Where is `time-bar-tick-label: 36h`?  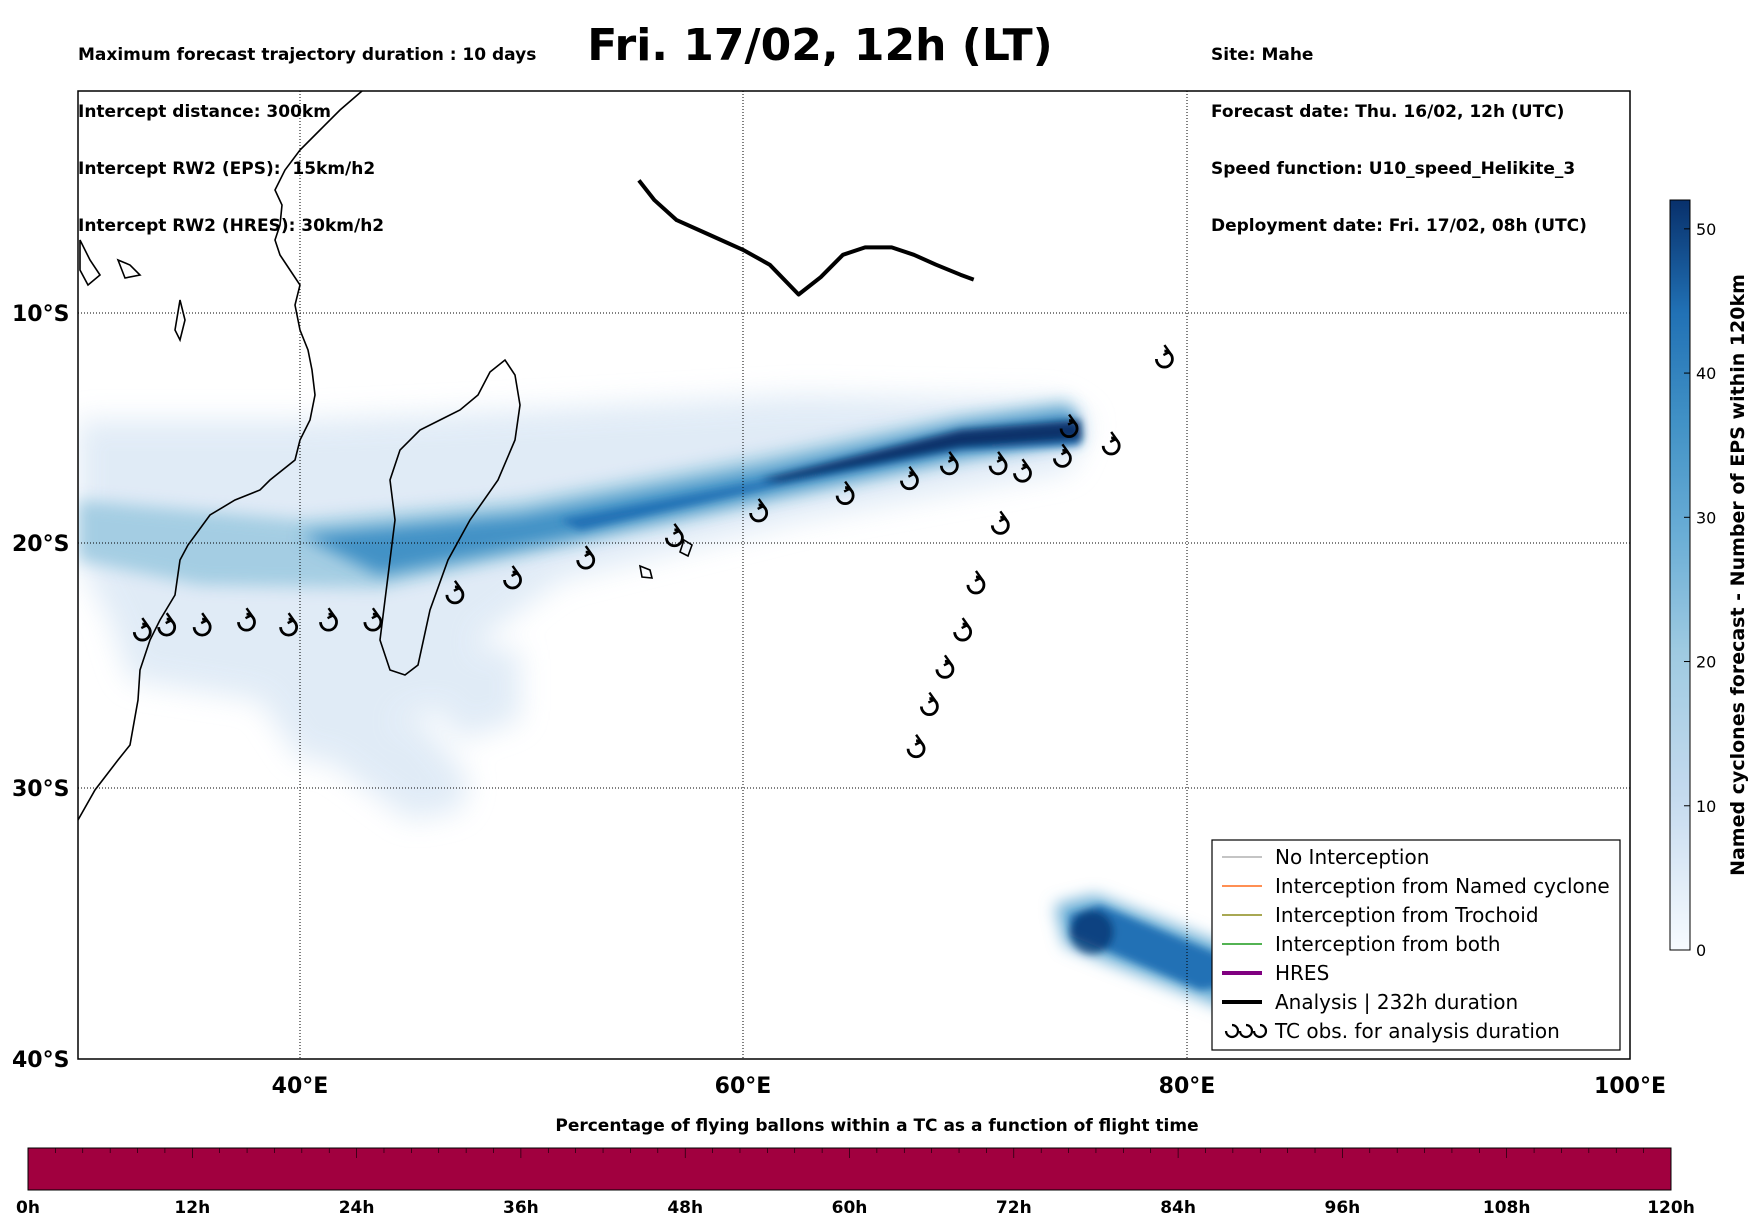
time-bar-tick-label: 36h is located at coordinates (521, 1208).